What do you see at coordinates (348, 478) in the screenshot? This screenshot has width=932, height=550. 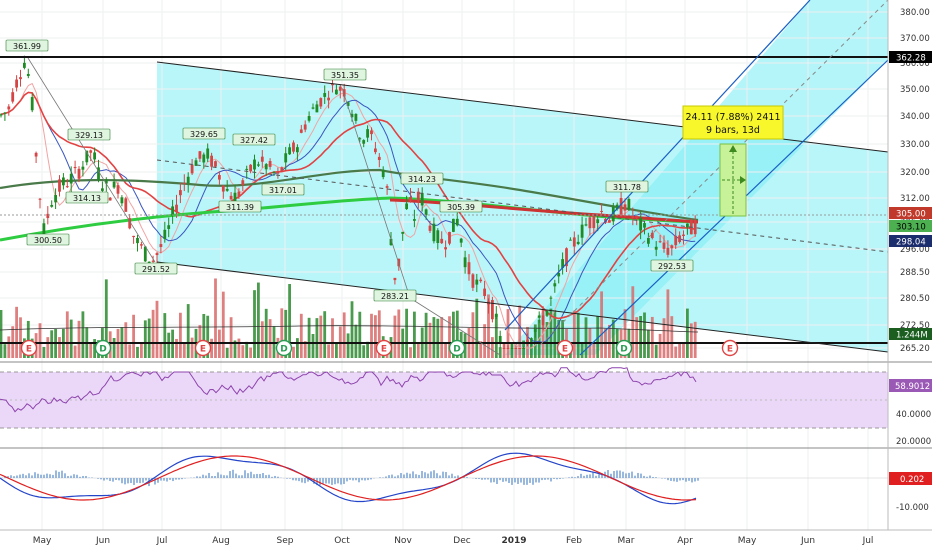 I see `signal-line` at bounding box center [348, 478].